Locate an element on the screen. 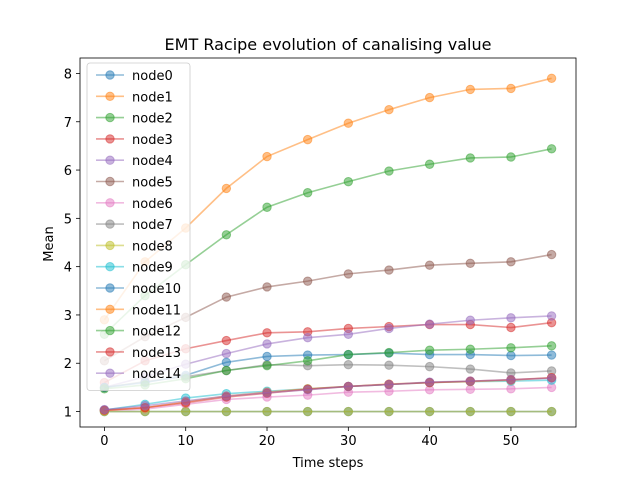 Image resolution: width=640 pixels, height=480 pixels. x-tick-label: 10 is located at coordinates (185, 441).